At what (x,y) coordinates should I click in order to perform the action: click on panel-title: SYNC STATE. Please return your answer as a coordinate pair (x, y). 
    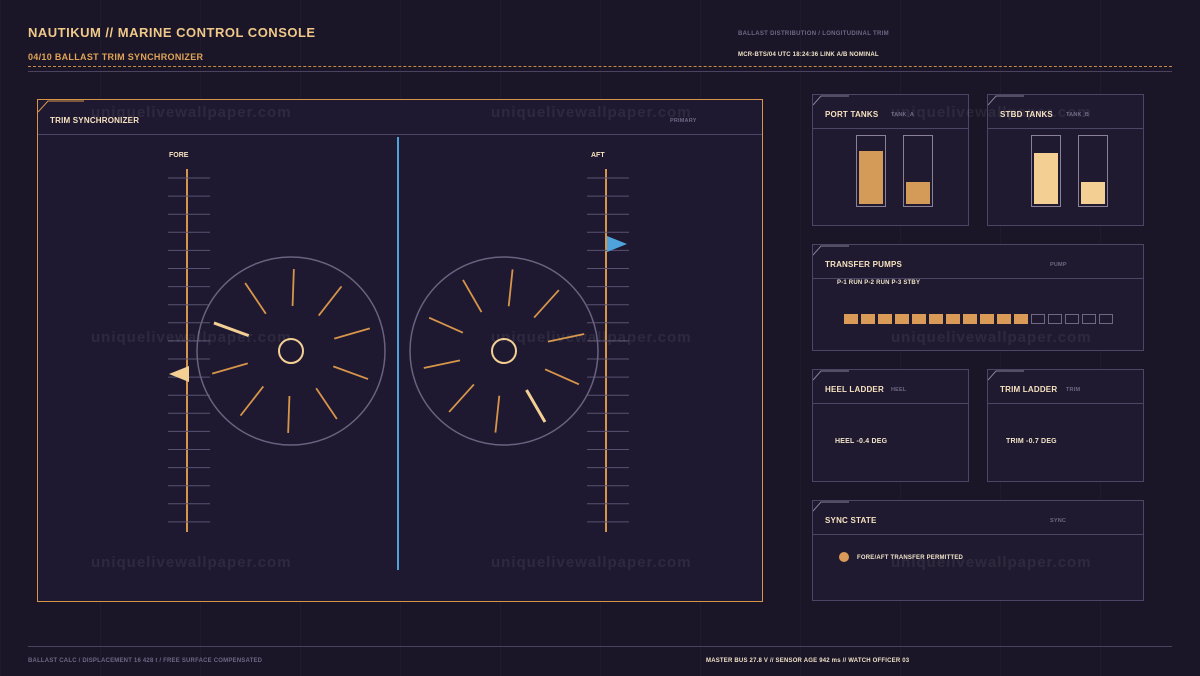
    Looking at the image, I should click on (851, 520).